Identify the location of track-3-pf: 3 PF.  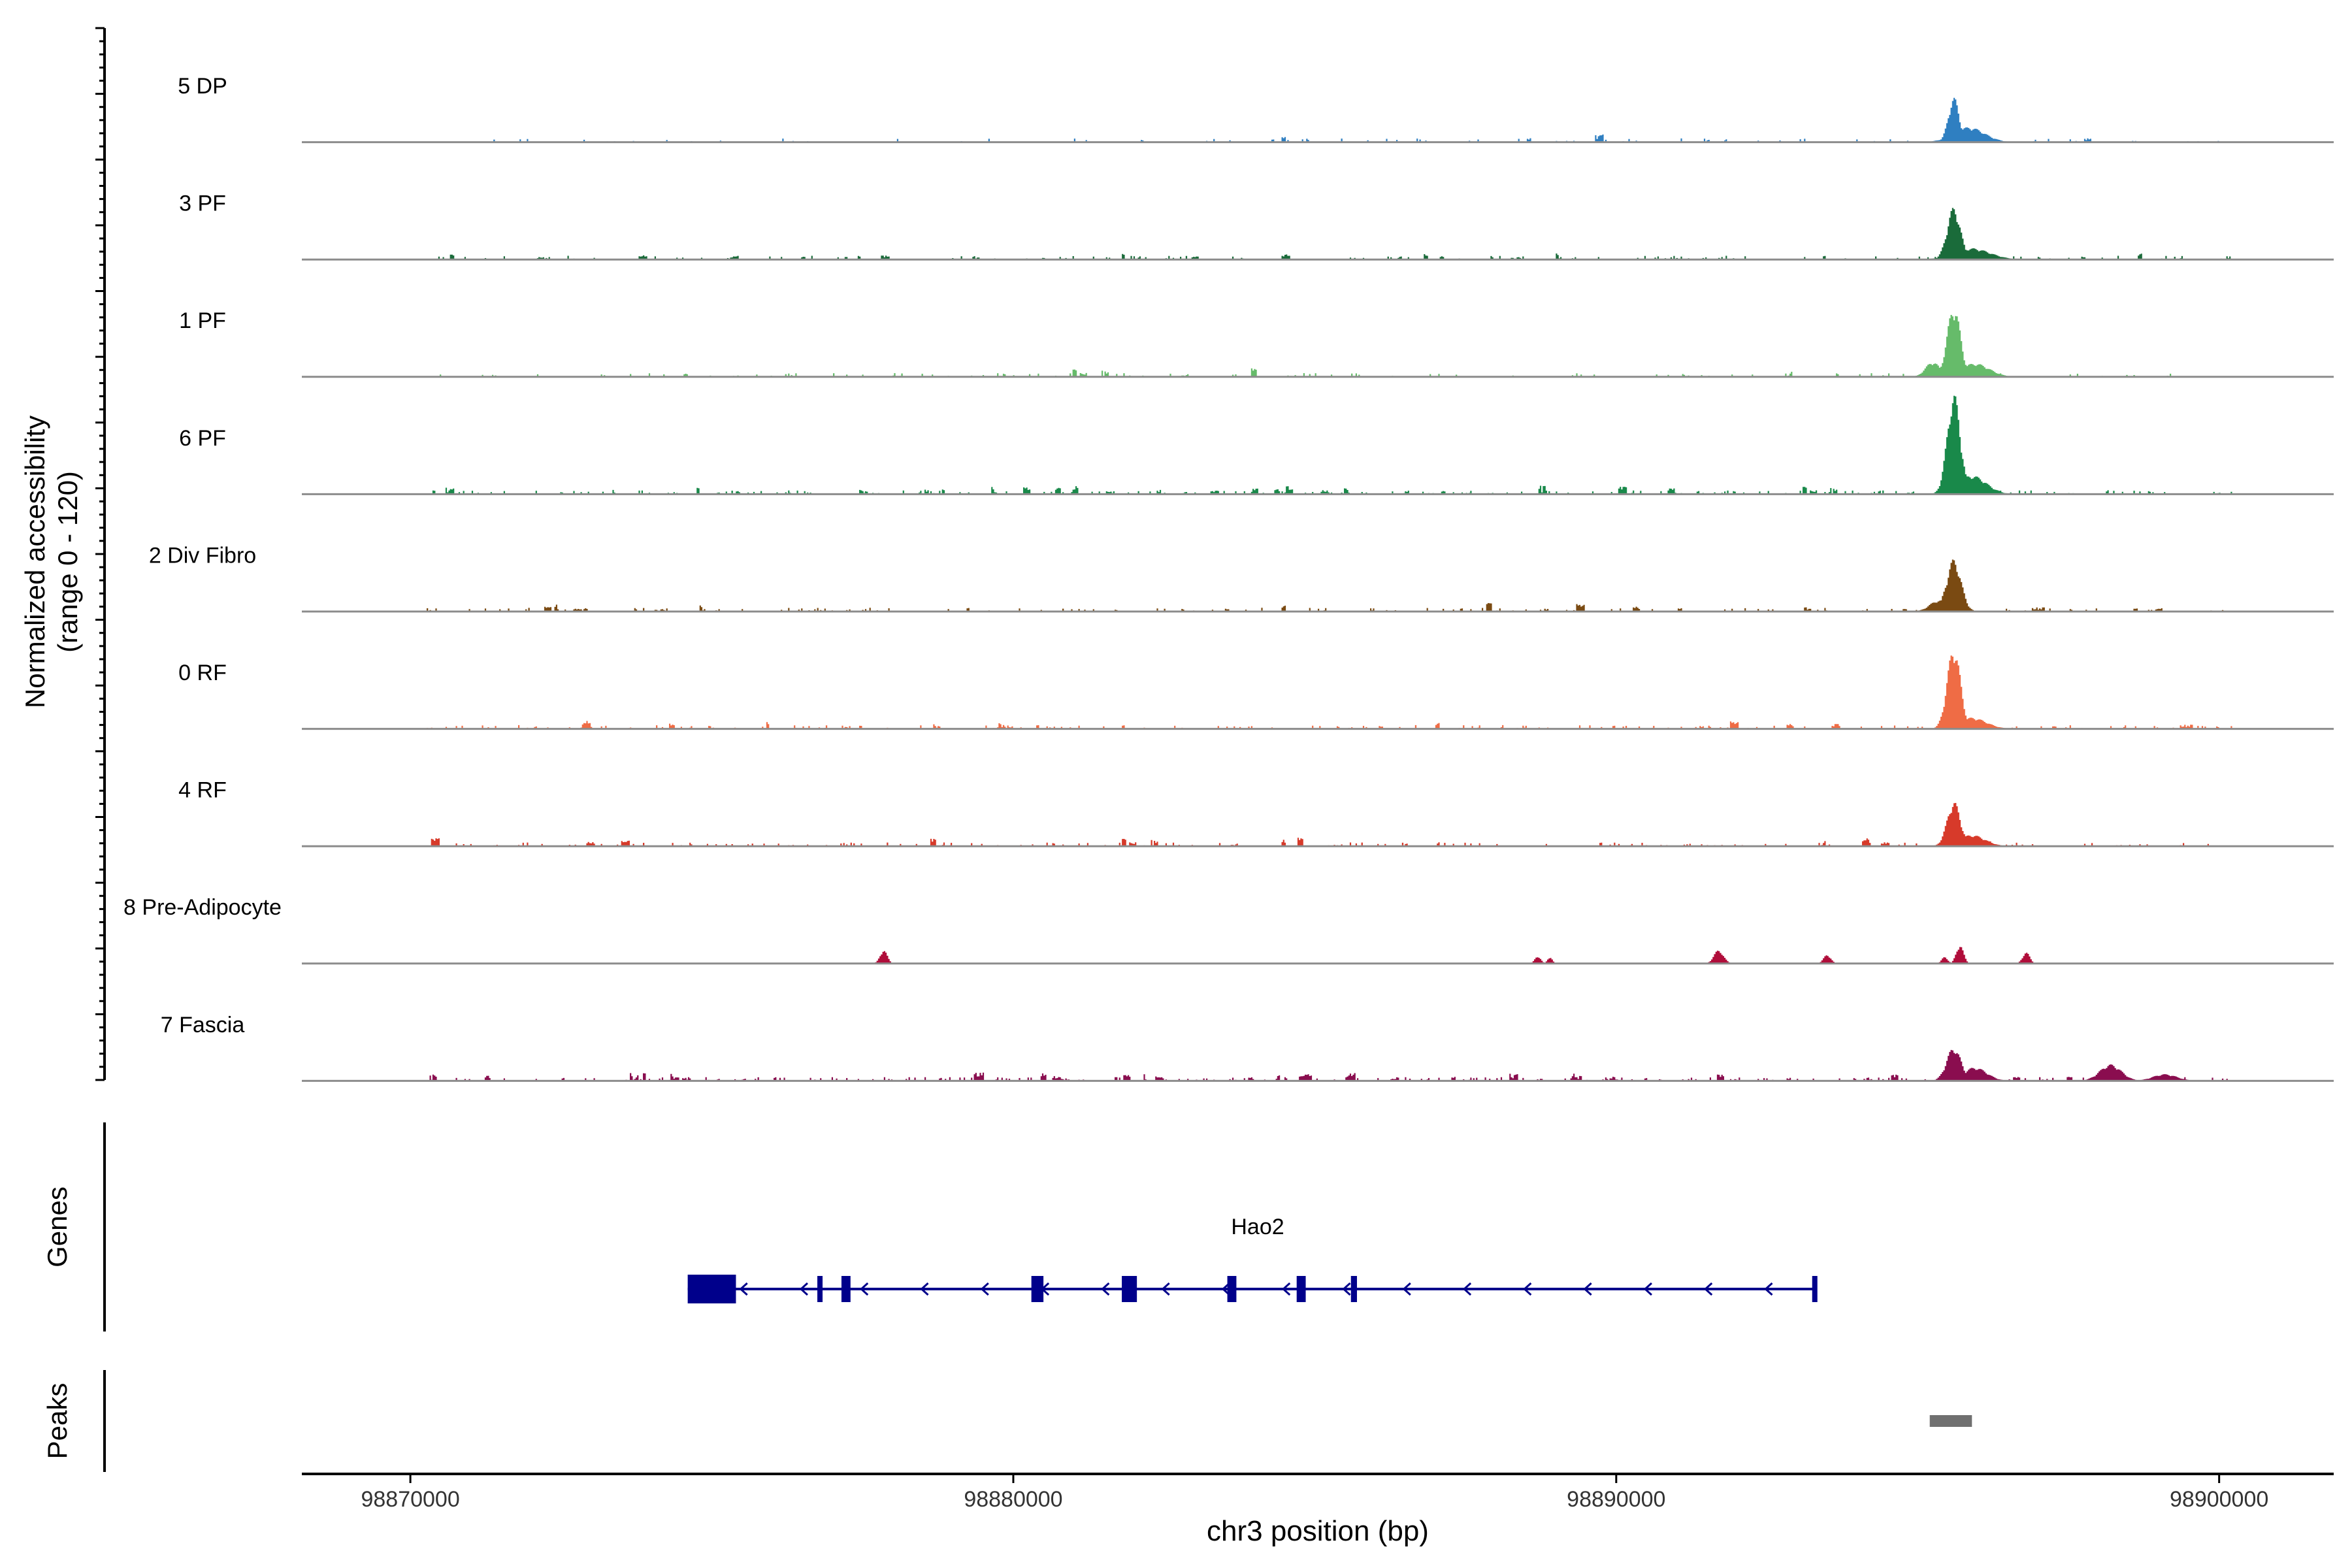
(1256, 226).